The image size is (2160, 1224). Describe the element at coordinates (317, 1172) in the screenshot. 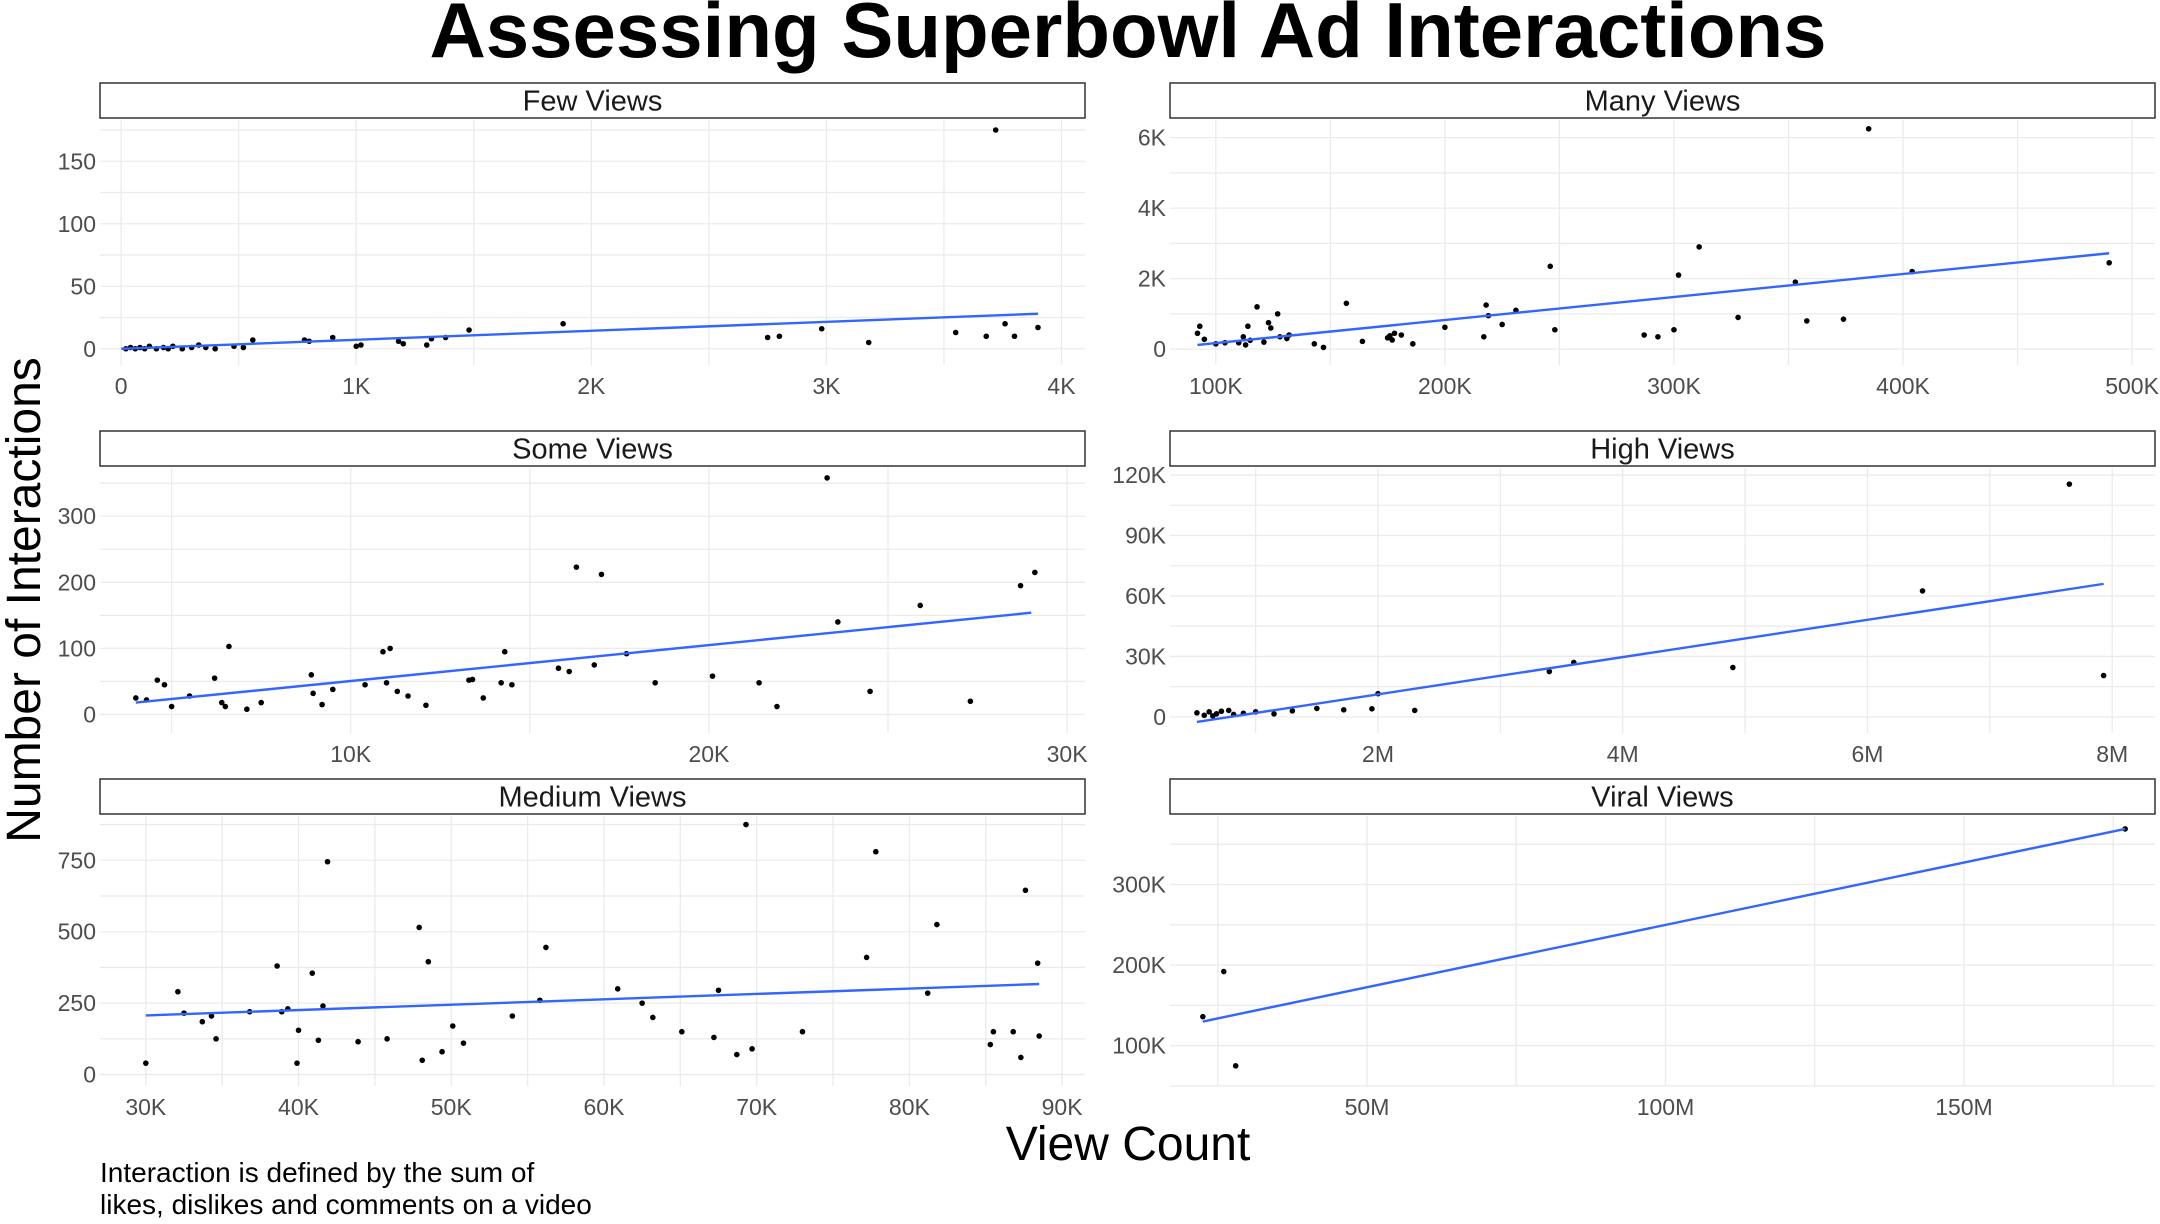

I see `caption-line-1: Interaction is defined by the sum of` at that location.